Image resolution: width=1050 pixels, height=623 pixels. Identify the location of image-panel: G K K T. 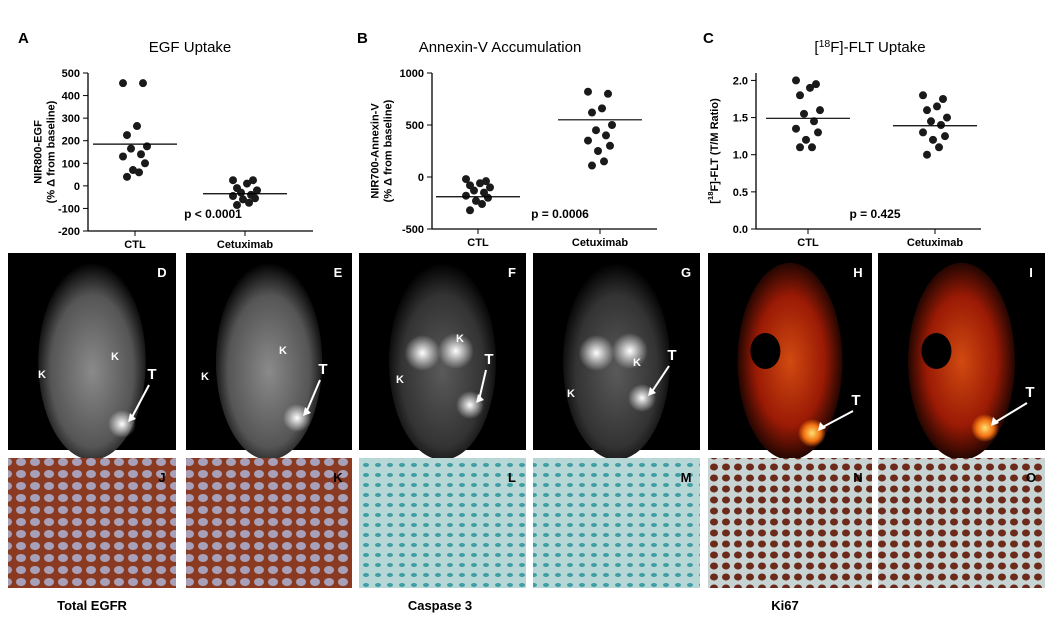
(616, 356).